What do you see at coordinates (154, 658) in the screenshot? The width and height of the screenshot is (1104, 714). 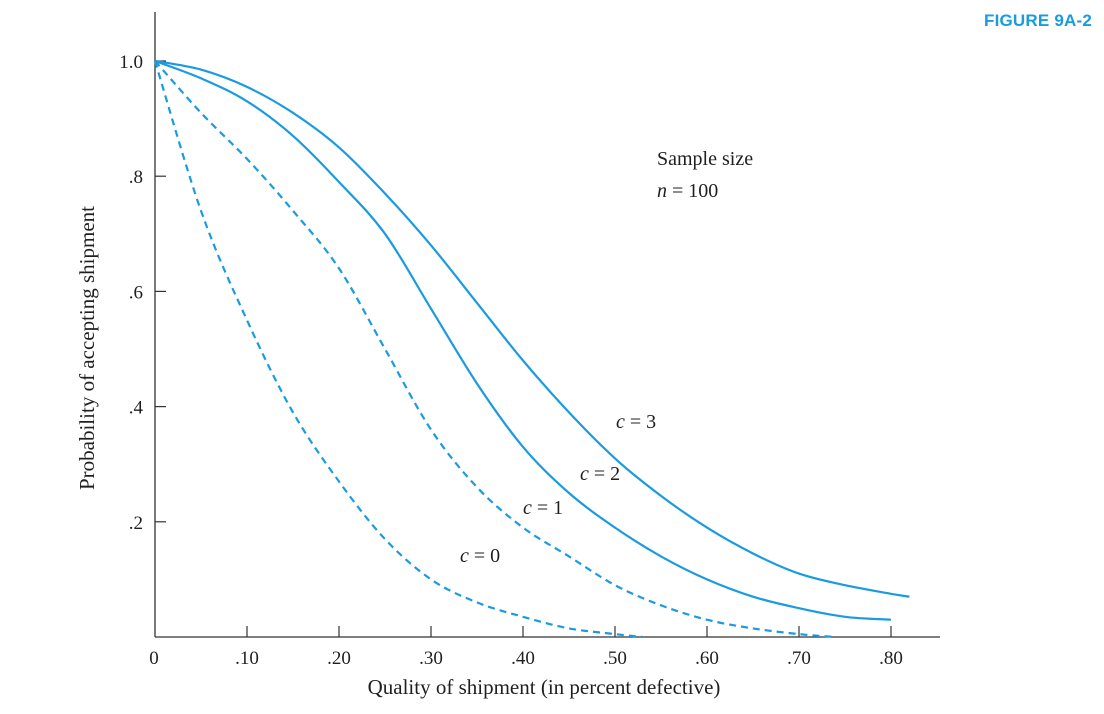 I see `x-tick-label: 0` at bounding box center [154, 658].